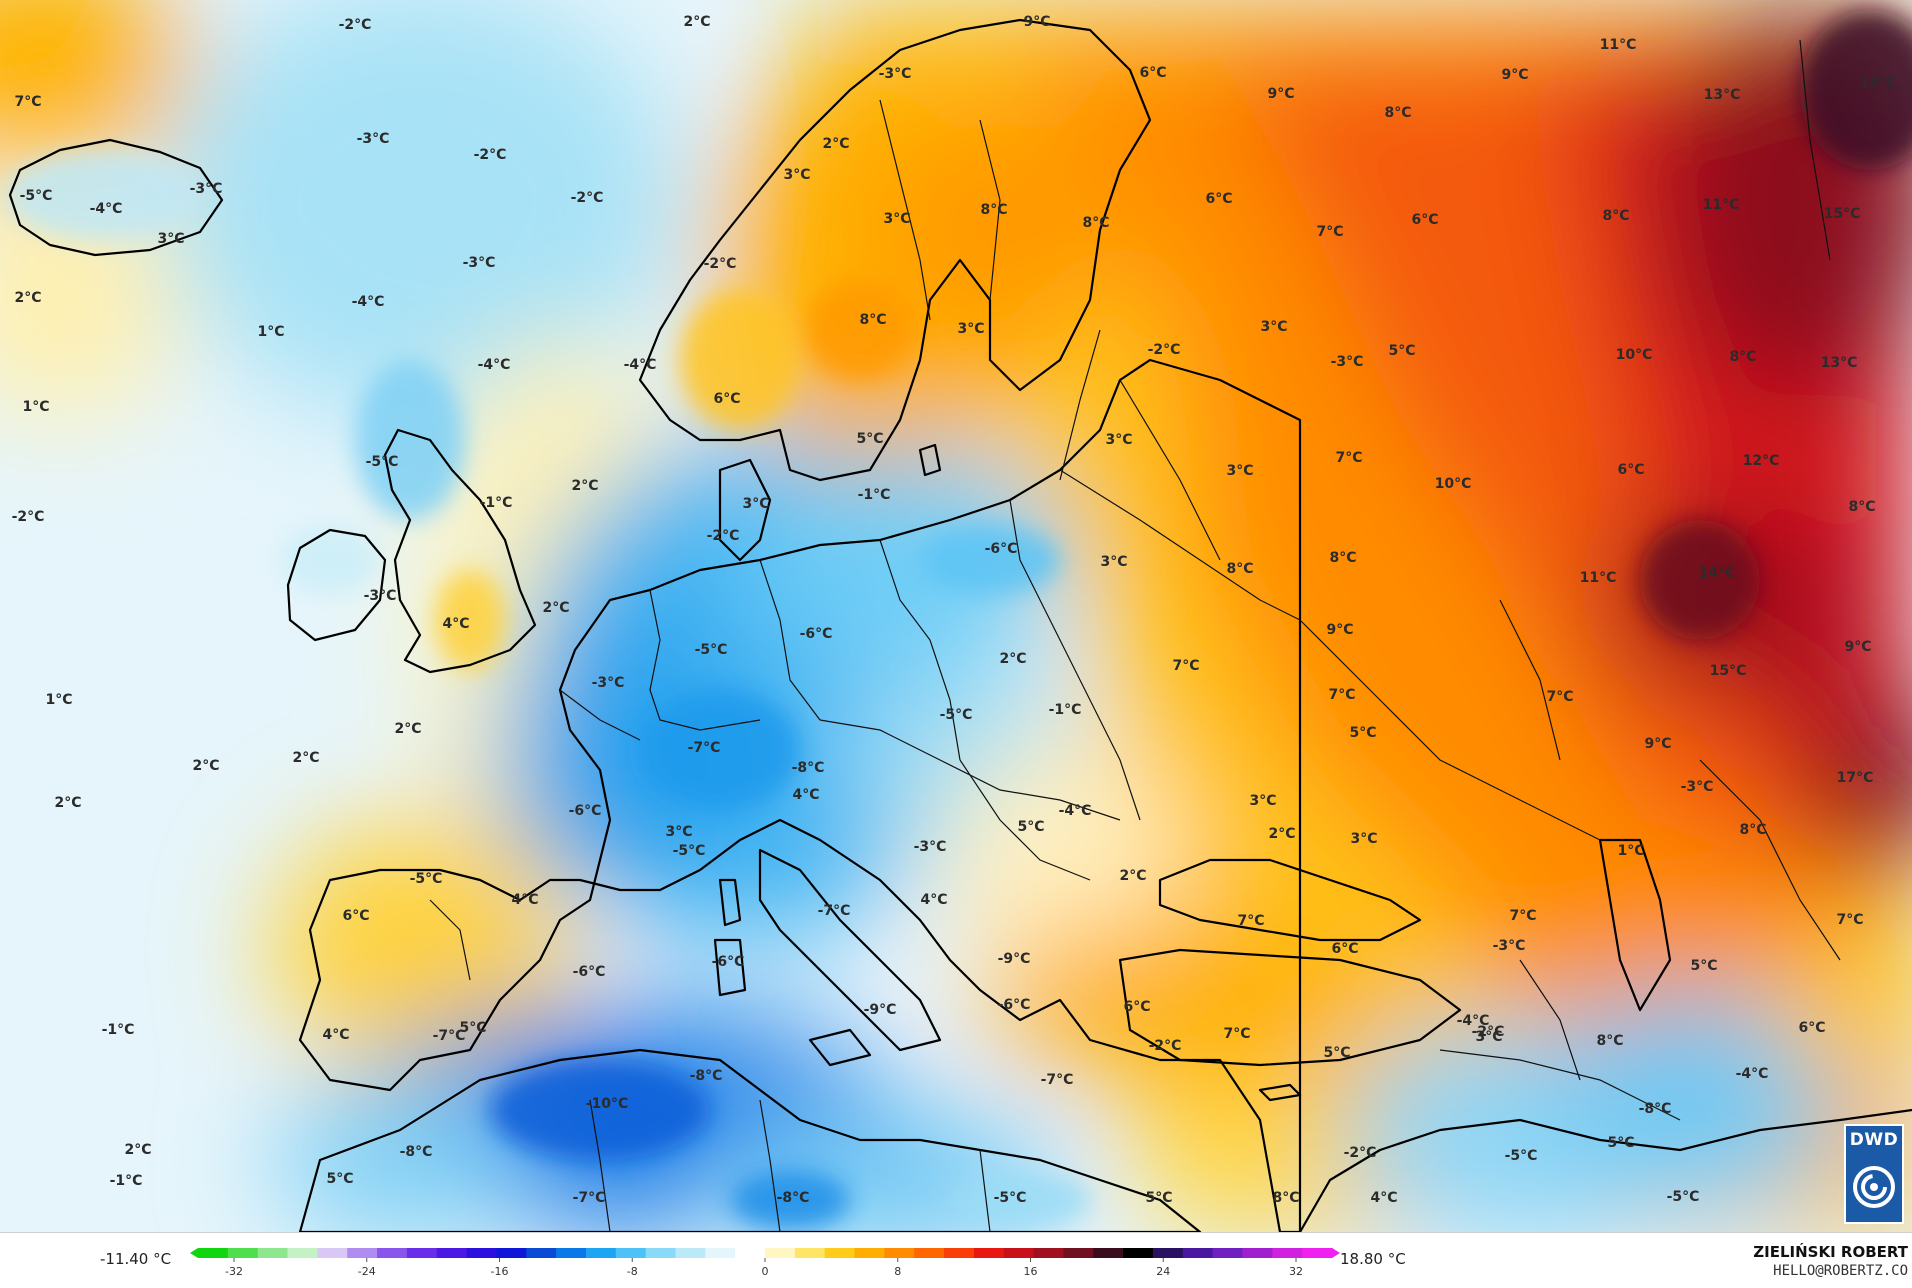  Describe the element at coordinates (1722, 95) in the screenshot. I see `temperature-label: 13°C` at that location.